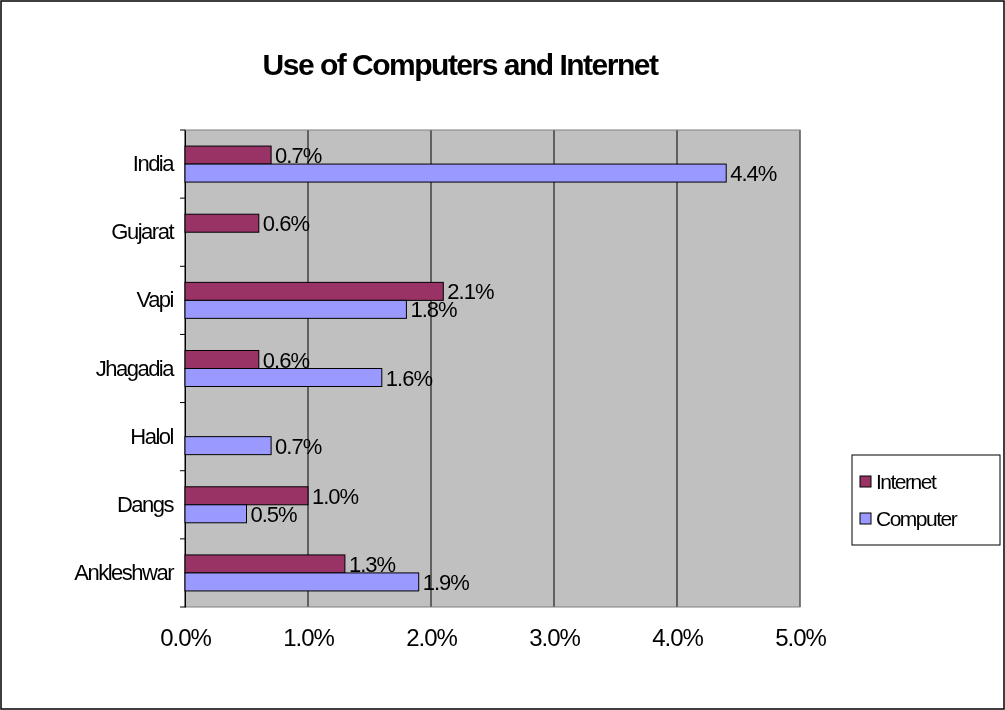 The image size is (1005, 710). Describe the element at coordinates (432, 638) in the screenshot. I see `x-tick-label: 2.0%` at that location.